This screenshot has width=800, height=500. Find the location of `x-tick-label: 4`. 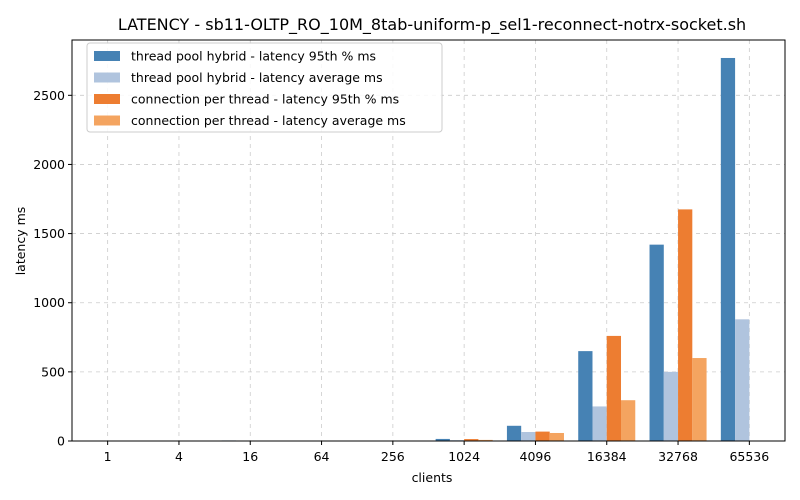

x-tick-label: 4 is located at coordinates (179, 456).